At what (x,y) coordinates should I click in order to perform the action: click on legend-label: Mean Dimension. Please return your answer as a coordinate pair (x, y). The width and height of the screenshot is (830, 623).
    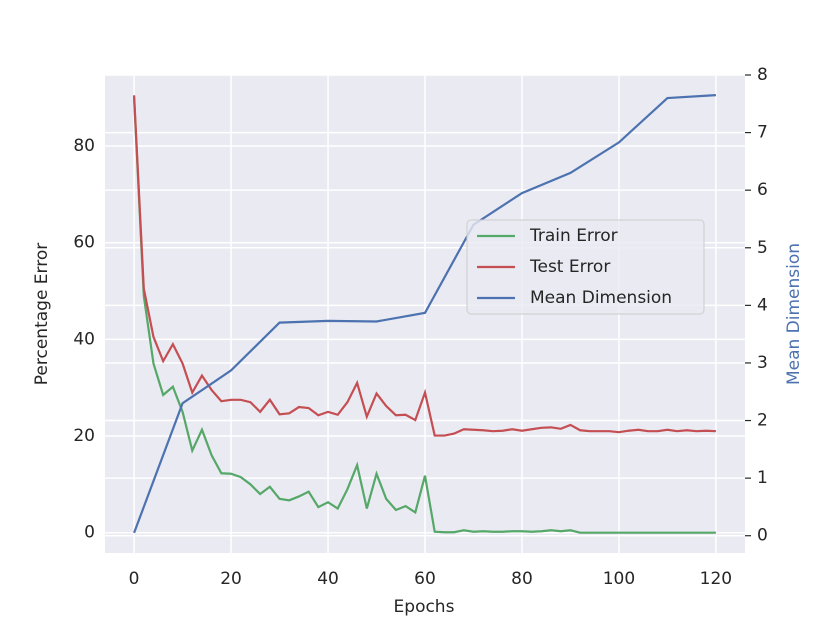
    Looking at the image, I should click on (601, 298).